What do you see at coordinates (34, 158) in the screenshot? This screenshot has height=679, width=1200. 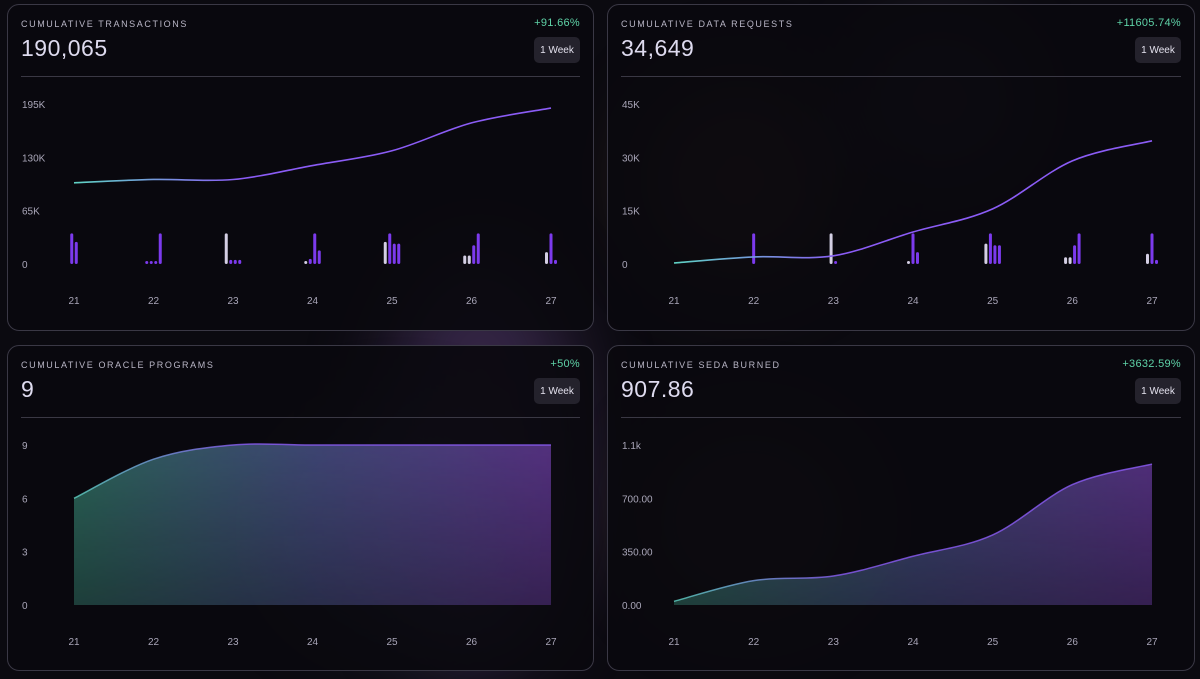 I see `y-tick-label: 130K` at bounding box center [34, 158].